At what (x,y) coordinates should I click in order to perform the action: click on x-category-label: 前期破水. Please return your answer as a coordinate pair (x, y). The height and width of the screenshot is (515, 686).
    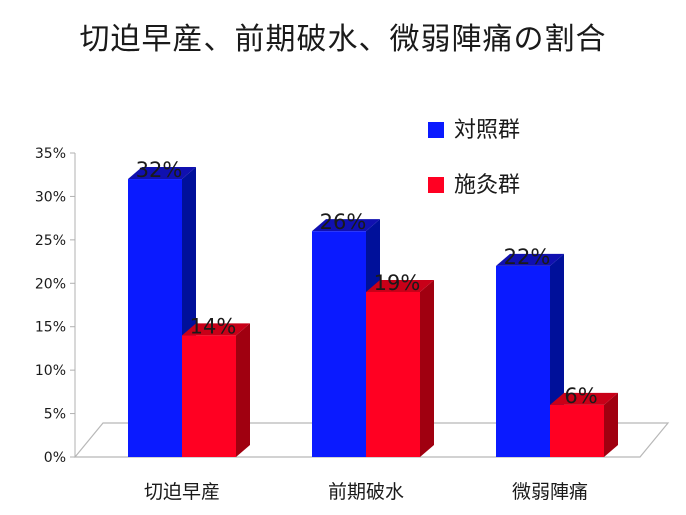
    Looking at the image, I should click on (366, 492).